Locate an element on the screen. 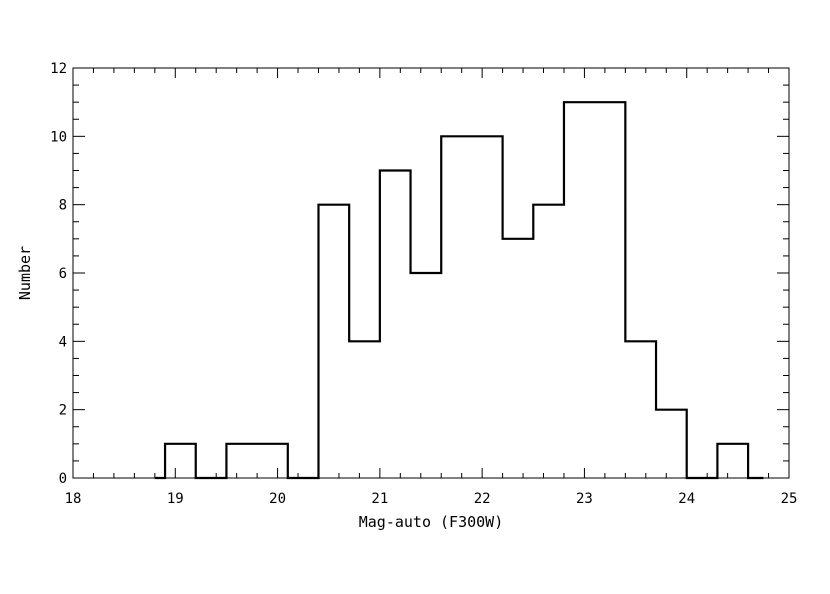 This screenshot has height=594, width=830. x-axis-title: Mag-auto (F300W) is located at coordinates (431, 522).